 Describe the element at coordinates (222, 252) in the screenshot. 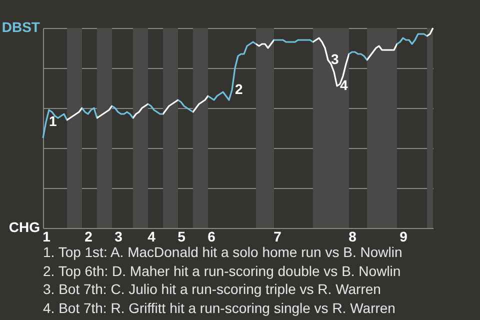

I see `text: 1. Top 1st: A. MacDonald hit a solo home run vs B. Nowlin` at that location.